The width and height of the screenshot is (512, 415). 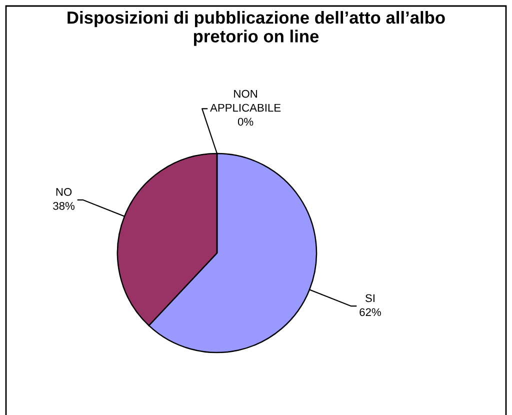 What do you see at coordinates (369, 298) in the screenshot?
I see `slice-label: SI` at bounding box center [369, 298].